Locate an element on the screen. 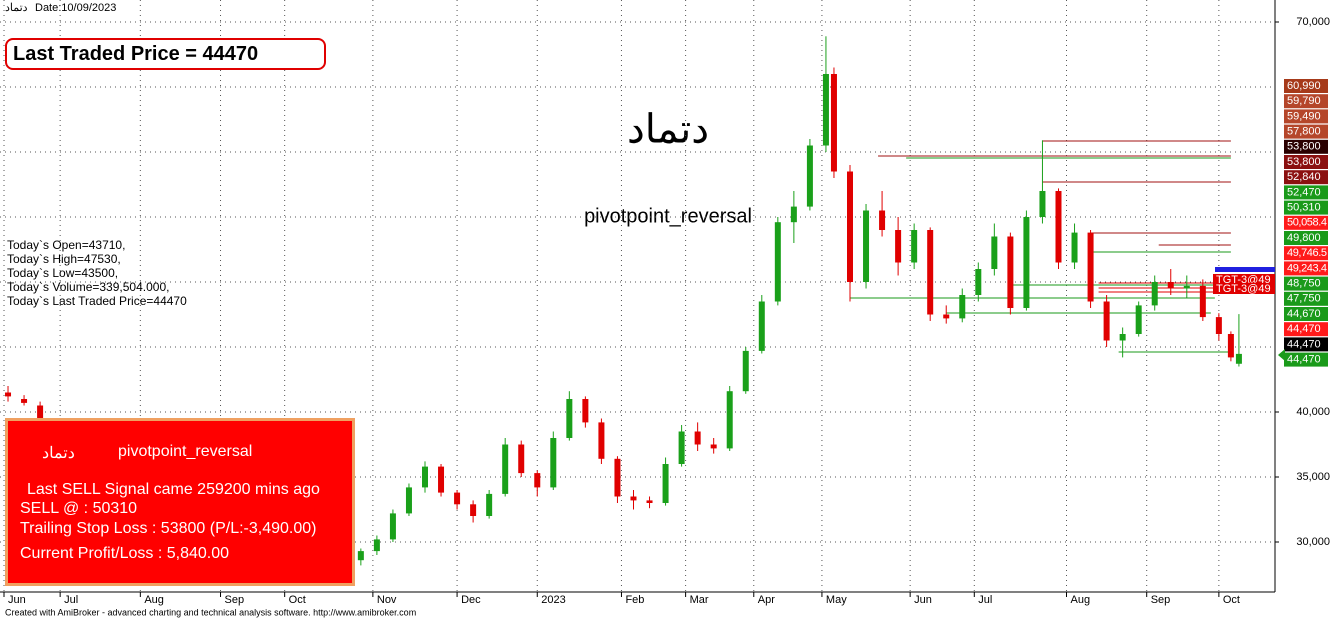 This screenshot has width=1336, height=619. price-label: 57,800 is located at coordinates (1304, 132).